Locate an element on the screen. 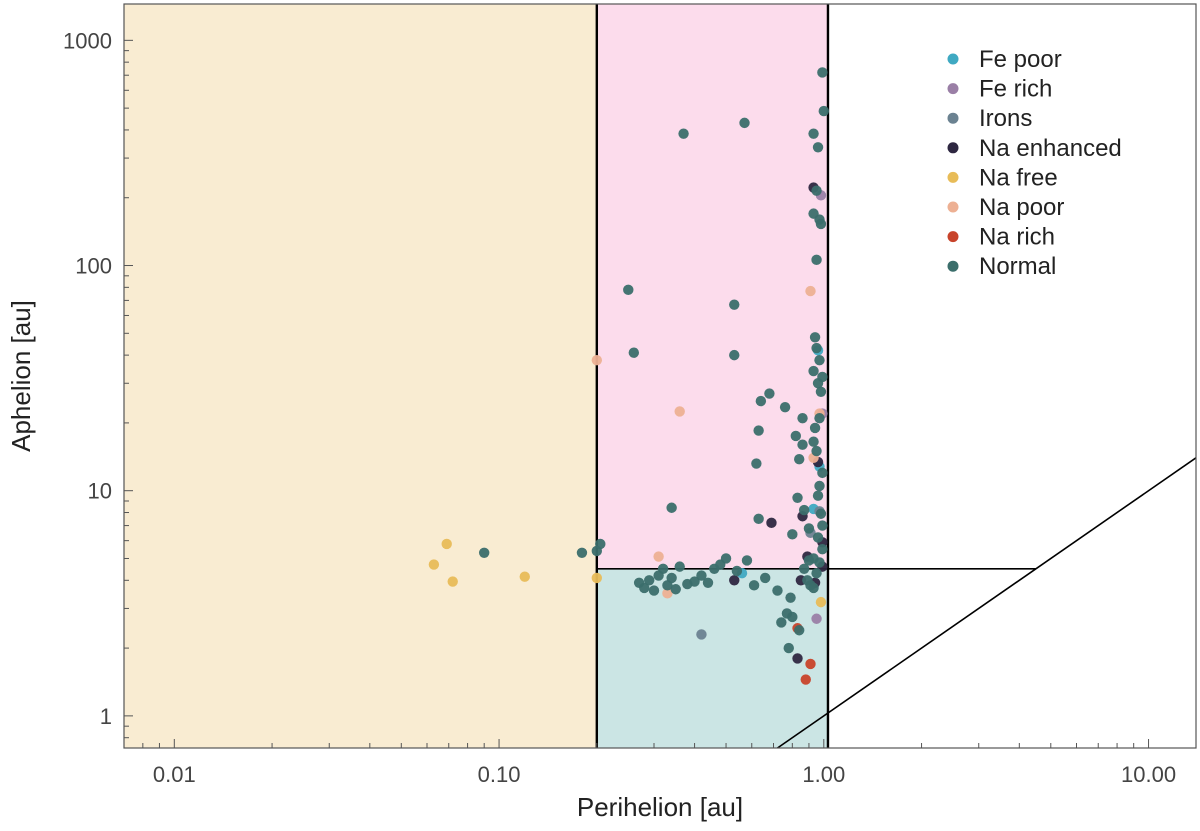  point-fe-rich is located at coordinates (816, 618).